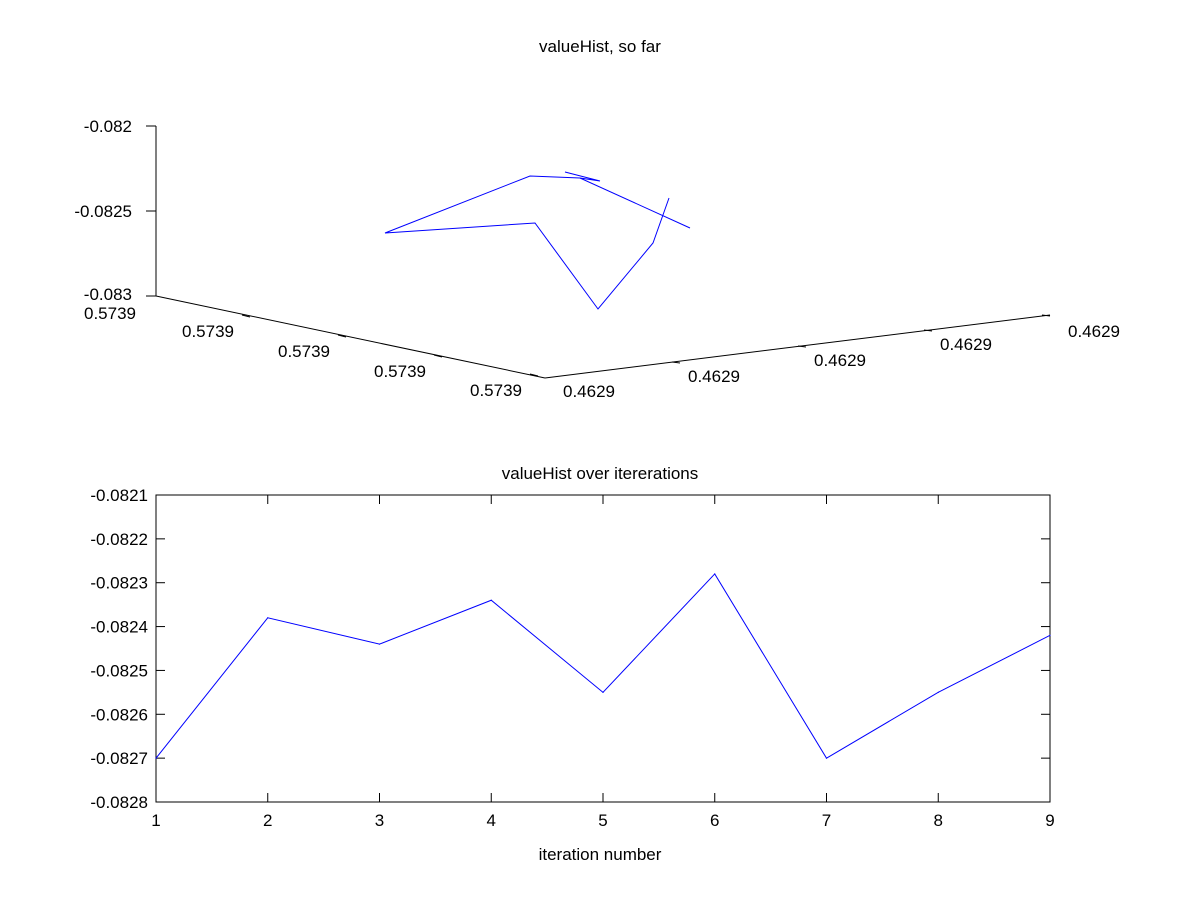 The height and width of the screenshot is (906, 1200). Describe the element at coordinates (600, 854) in the screenshot. I see `plot2d-xlabel: iteration number` at that location.